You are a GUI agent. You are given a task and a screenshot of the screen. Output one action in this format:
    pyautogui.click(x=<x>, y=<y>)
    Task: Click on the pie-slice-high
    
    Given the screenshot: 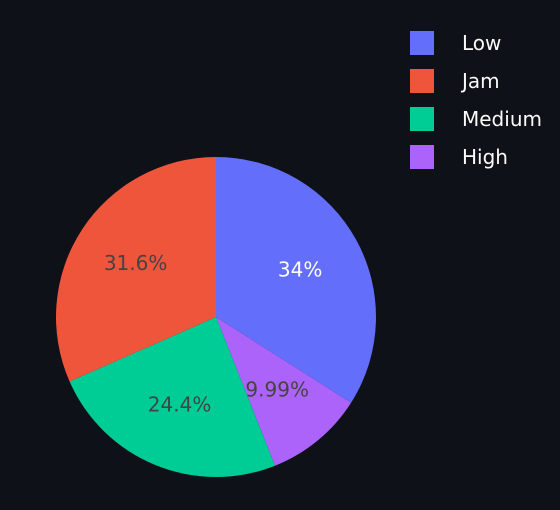 What is the action you would take?
    pyautogui.click(x=284, y=391)
    